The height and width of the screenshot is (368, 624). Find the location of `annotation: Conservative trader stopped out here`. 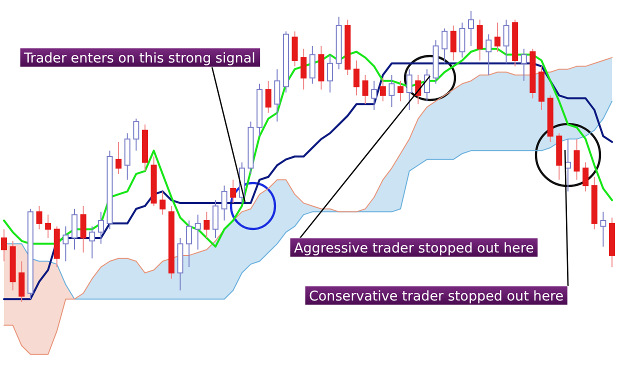

annotation: Conservative trader stopped out here is located at coordinates (436, 296).